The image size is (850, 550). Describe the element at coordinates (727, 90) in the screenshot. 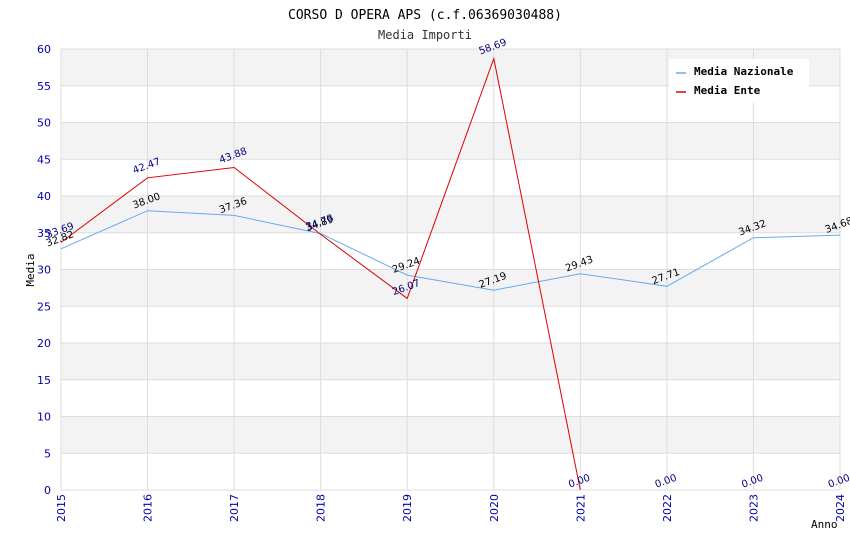

I see `legend-label-ente: Media Ente` at that location.